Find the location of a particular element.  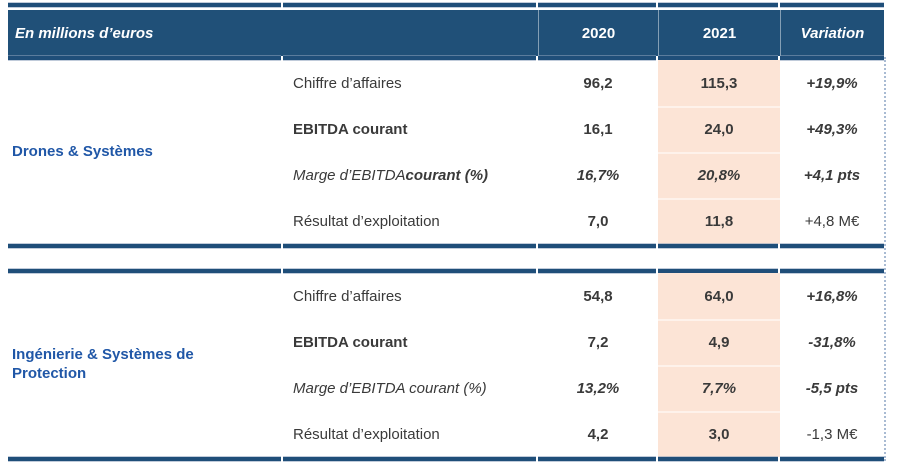

variation-value: -5,5 pts is located at coordinates (832, 388).